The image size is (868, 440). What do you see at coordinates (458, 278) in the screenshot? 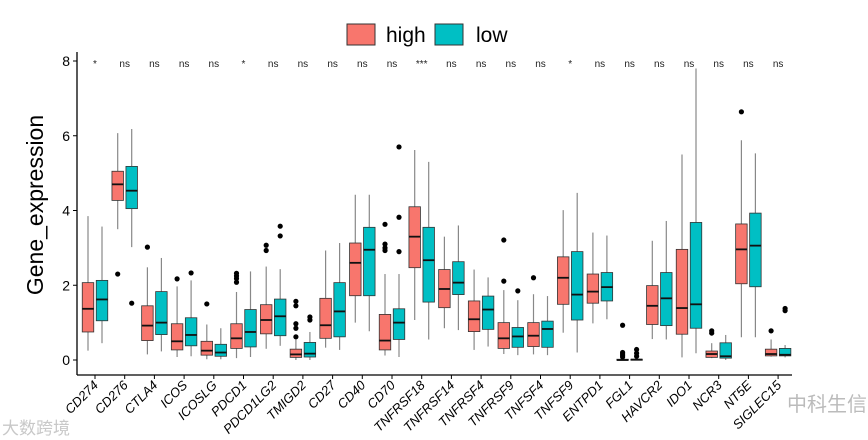
I see `box-low-TNFRSF14` at bounding box center [458, 278].